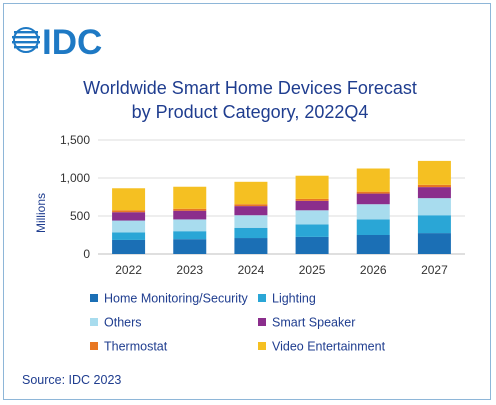 The width and height of the screenshot is (496, 405). What do you see at coordinates (86, 254) in the screenshot?
I see `y-tick-label: 0` at bounding box center [86, 254].